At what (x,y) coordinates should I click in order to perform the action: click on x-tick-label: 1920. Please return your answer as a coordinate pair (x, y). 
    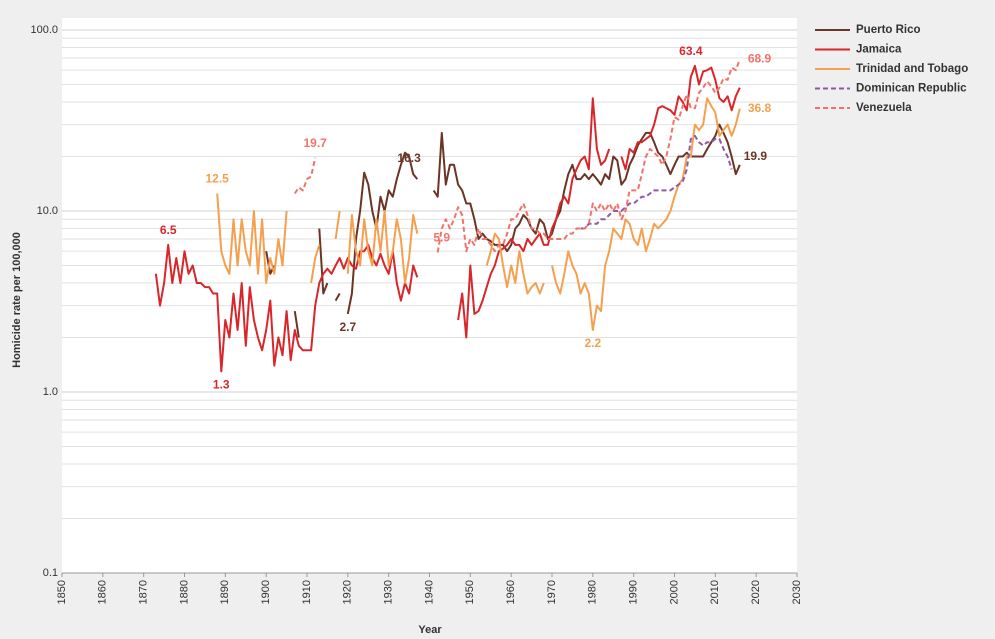
    Looking at the image, I should click on (348, 592).